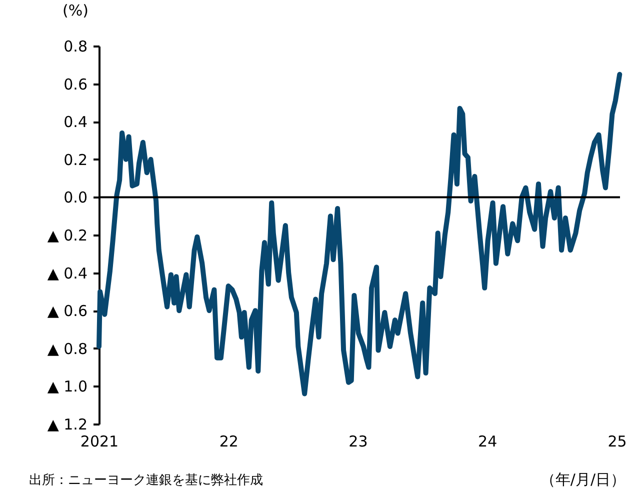 The width and height of the screenshot is (633, 490). Describe the element at coordinates (99, 441) in the screenshot. I see `x-tick-label: 2021` at that location.